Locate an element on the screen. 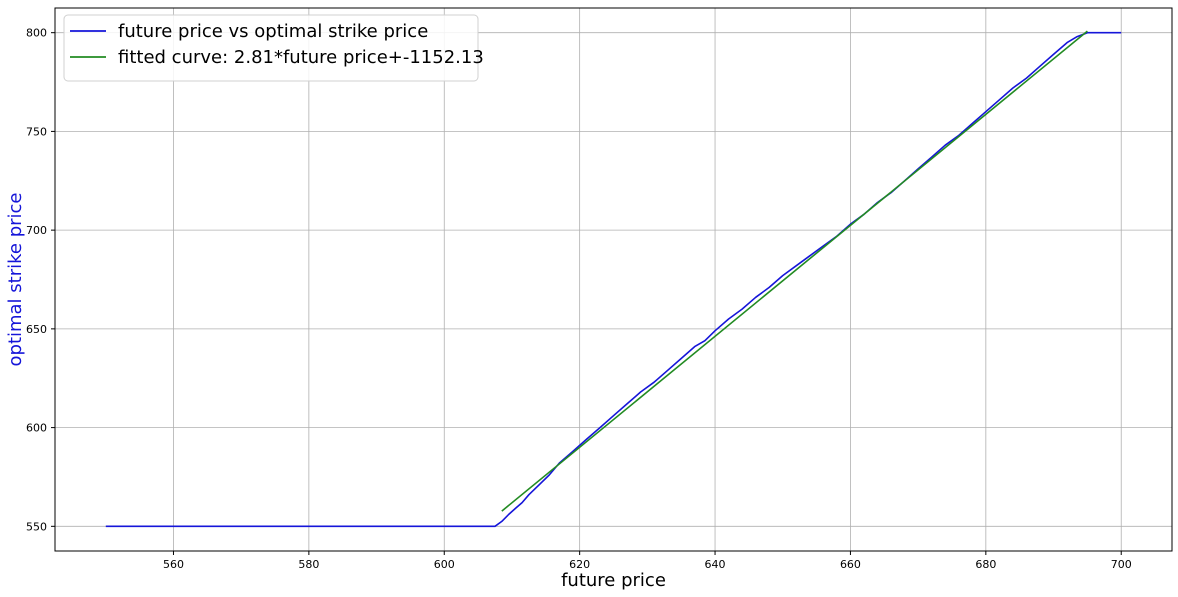 This screenshot has width=1178, height=597. x-tick-label: 640 is located at coordinates (715, 564).